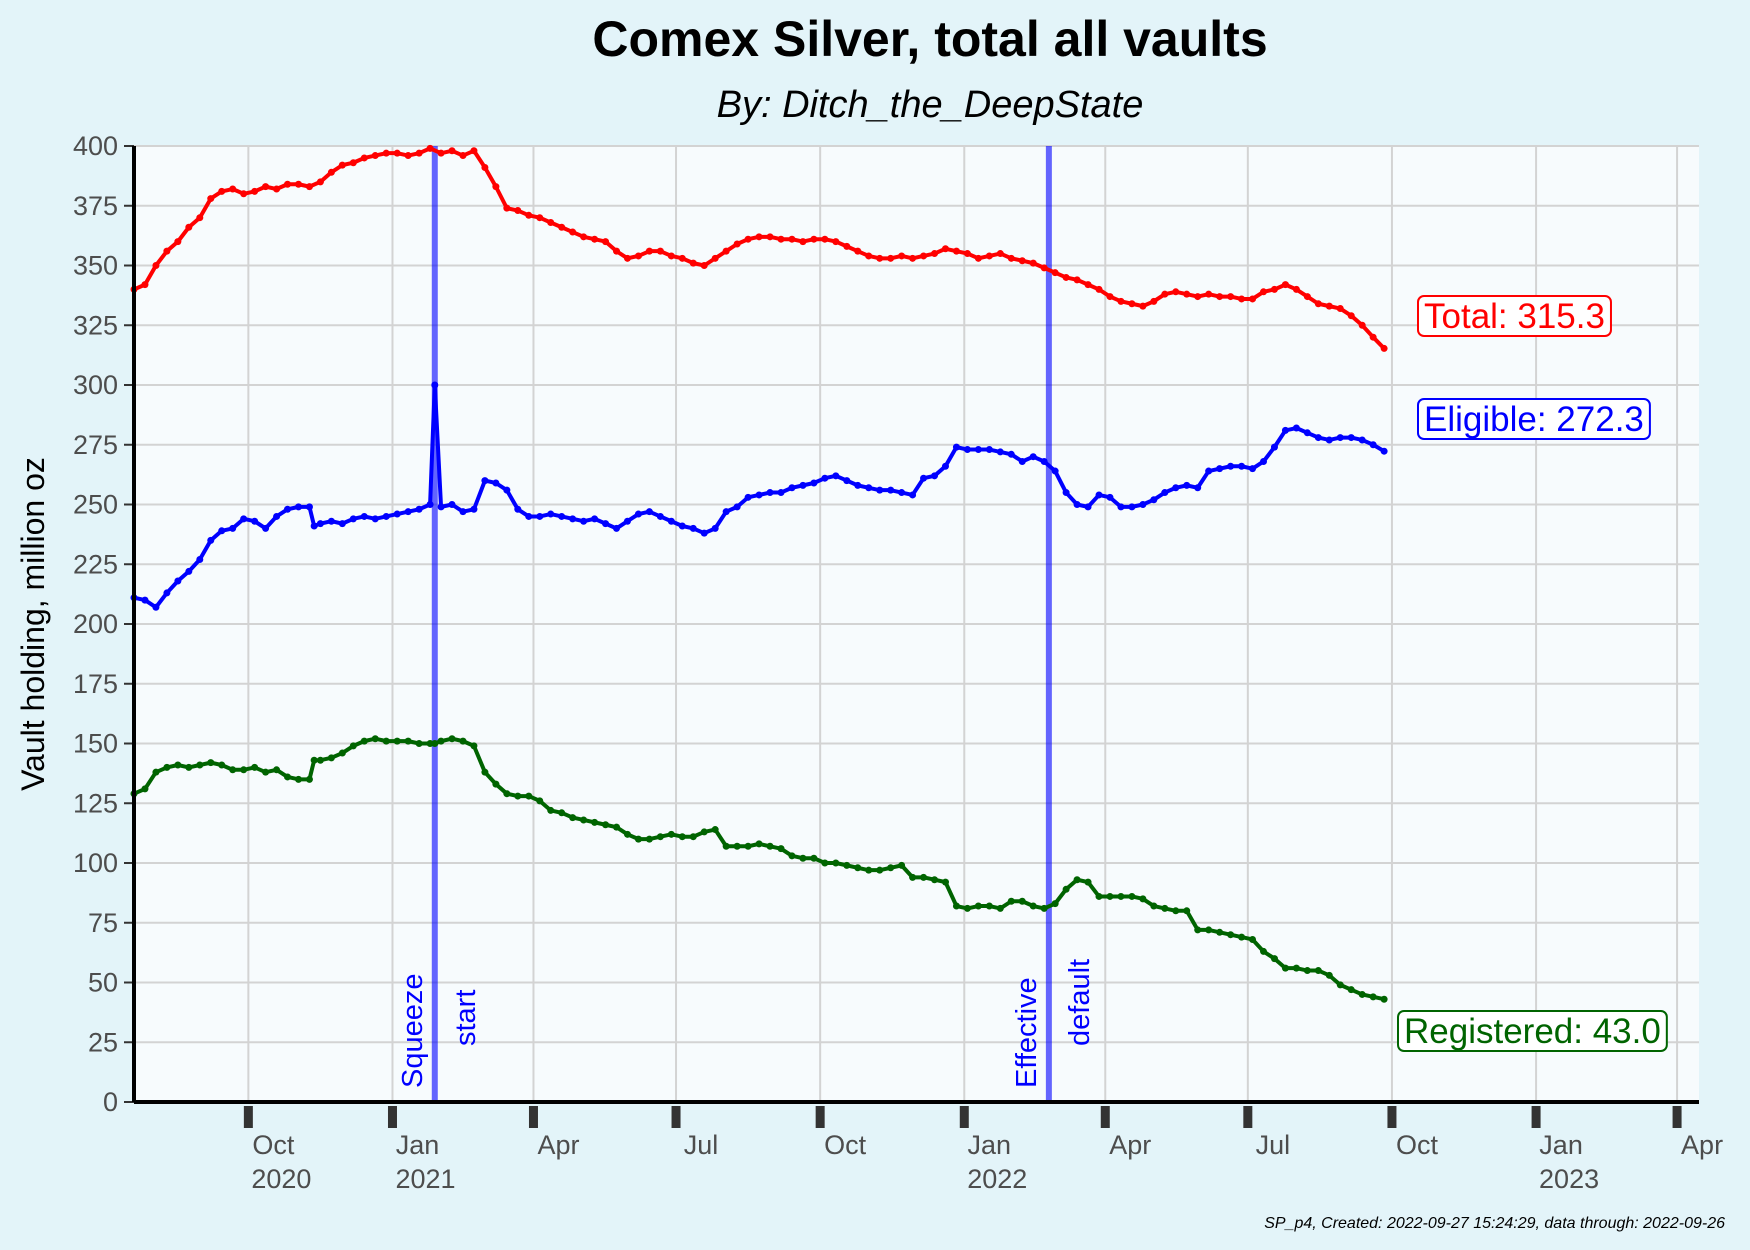  What do you see at coordinates (930, 105) in the screenshot?
I see `chart-subtitle: By: Ditch_the_DeepState` at bounding box center [930, 105].